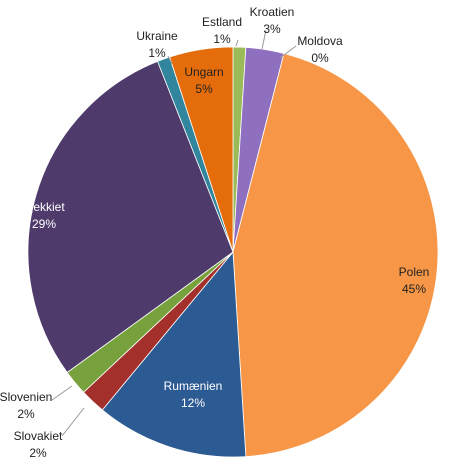 This screenshot has height=465, width=460. Describe the element at coordinates (414, 289) in the screenshot. I see `slice-value-label: 45%` at that location.